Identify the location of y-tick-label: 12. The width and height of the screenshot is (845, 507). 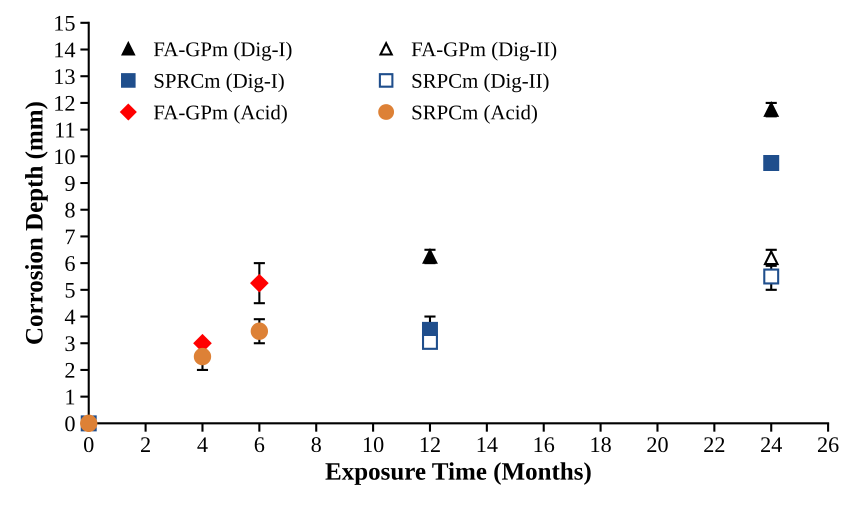
(64, 103).